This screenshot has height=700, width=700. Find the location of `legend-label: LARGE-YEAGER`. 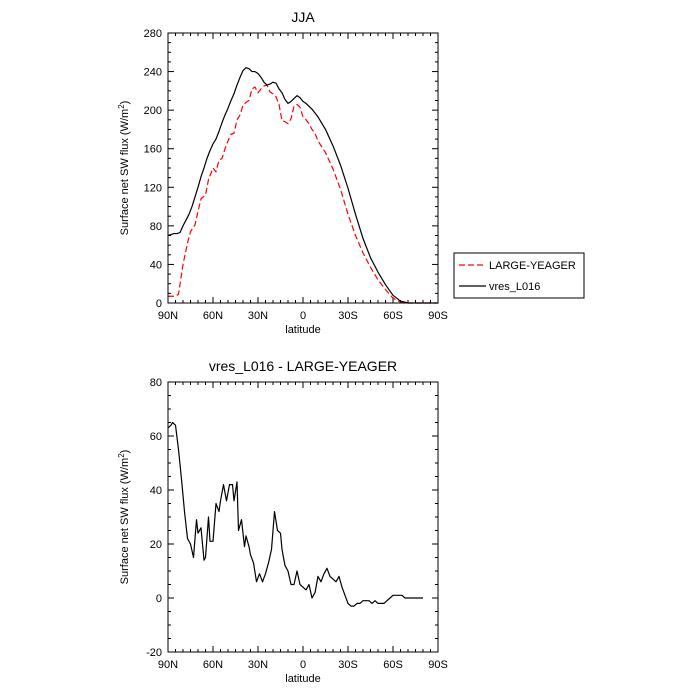

legend-label: LARGE-YEAGER is located at coordinates (532, 266).